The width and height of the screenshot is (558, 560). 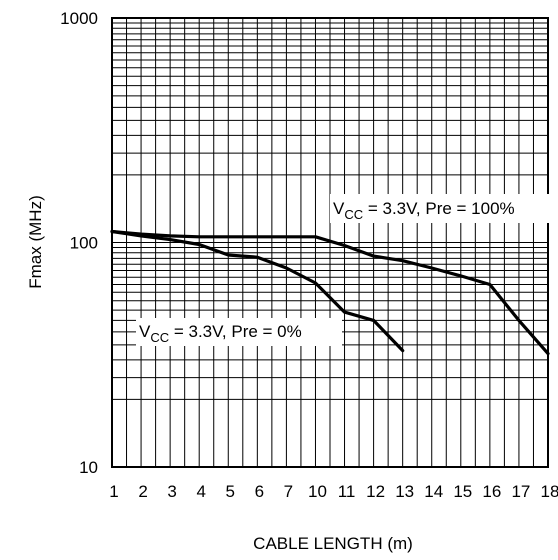 I want to click on y-tick-label: 1000, so click(x=79, y=18).